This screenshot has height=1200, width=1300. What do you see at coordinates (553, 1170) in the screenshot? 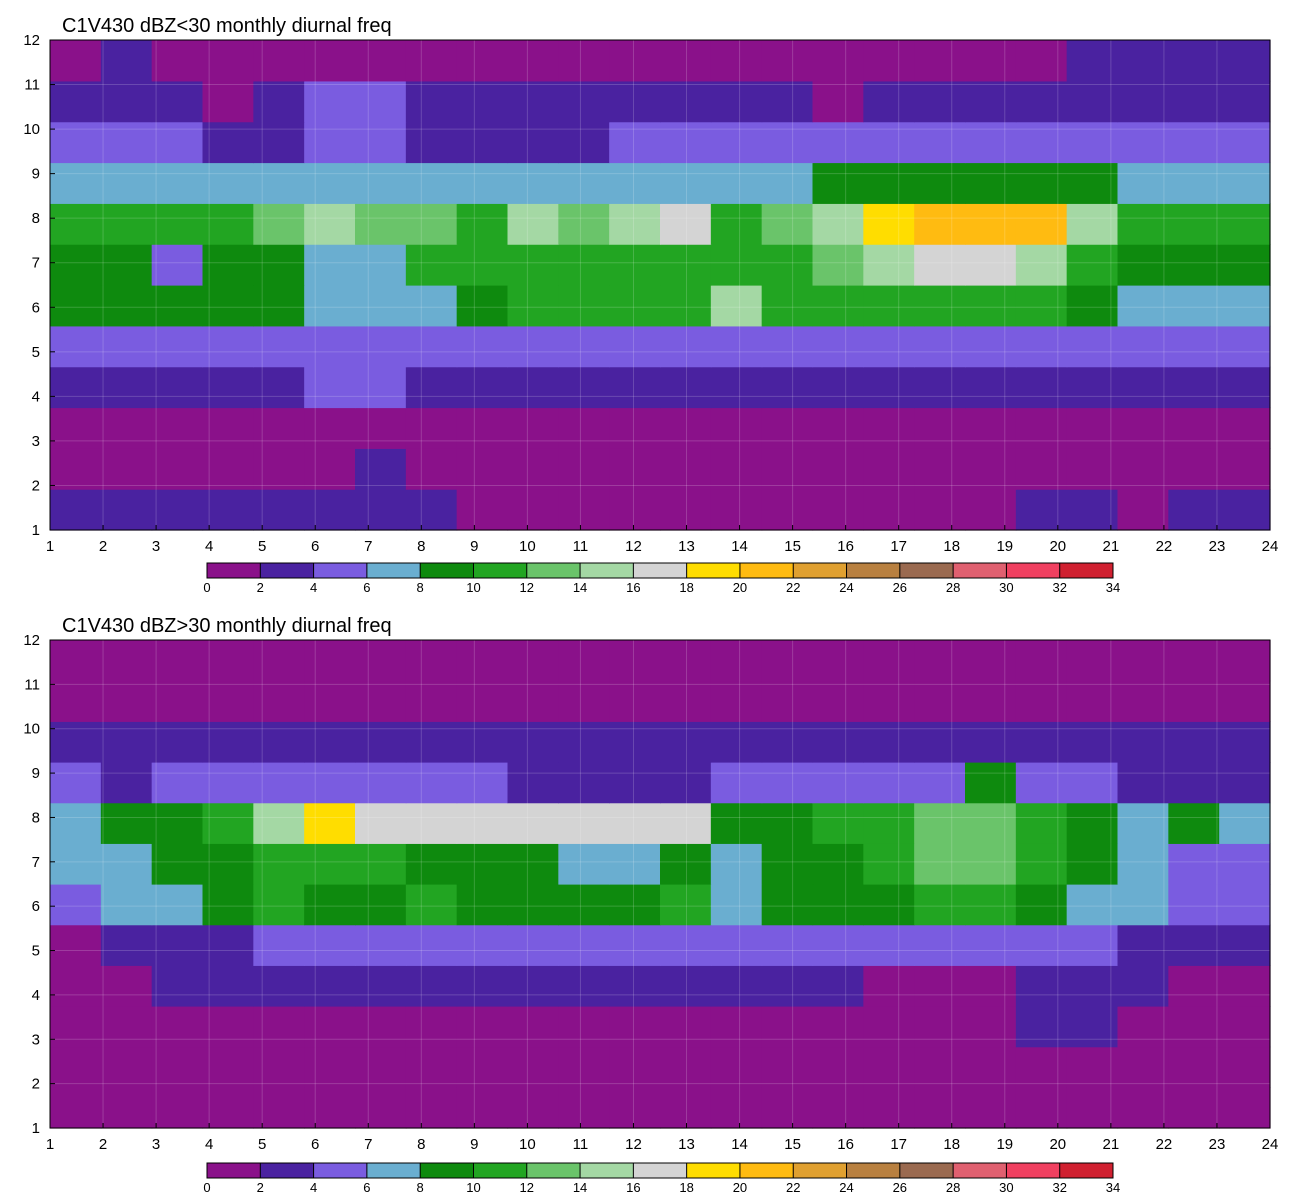
I see `colorbar-swatch` at bounding box center [553, 1170].